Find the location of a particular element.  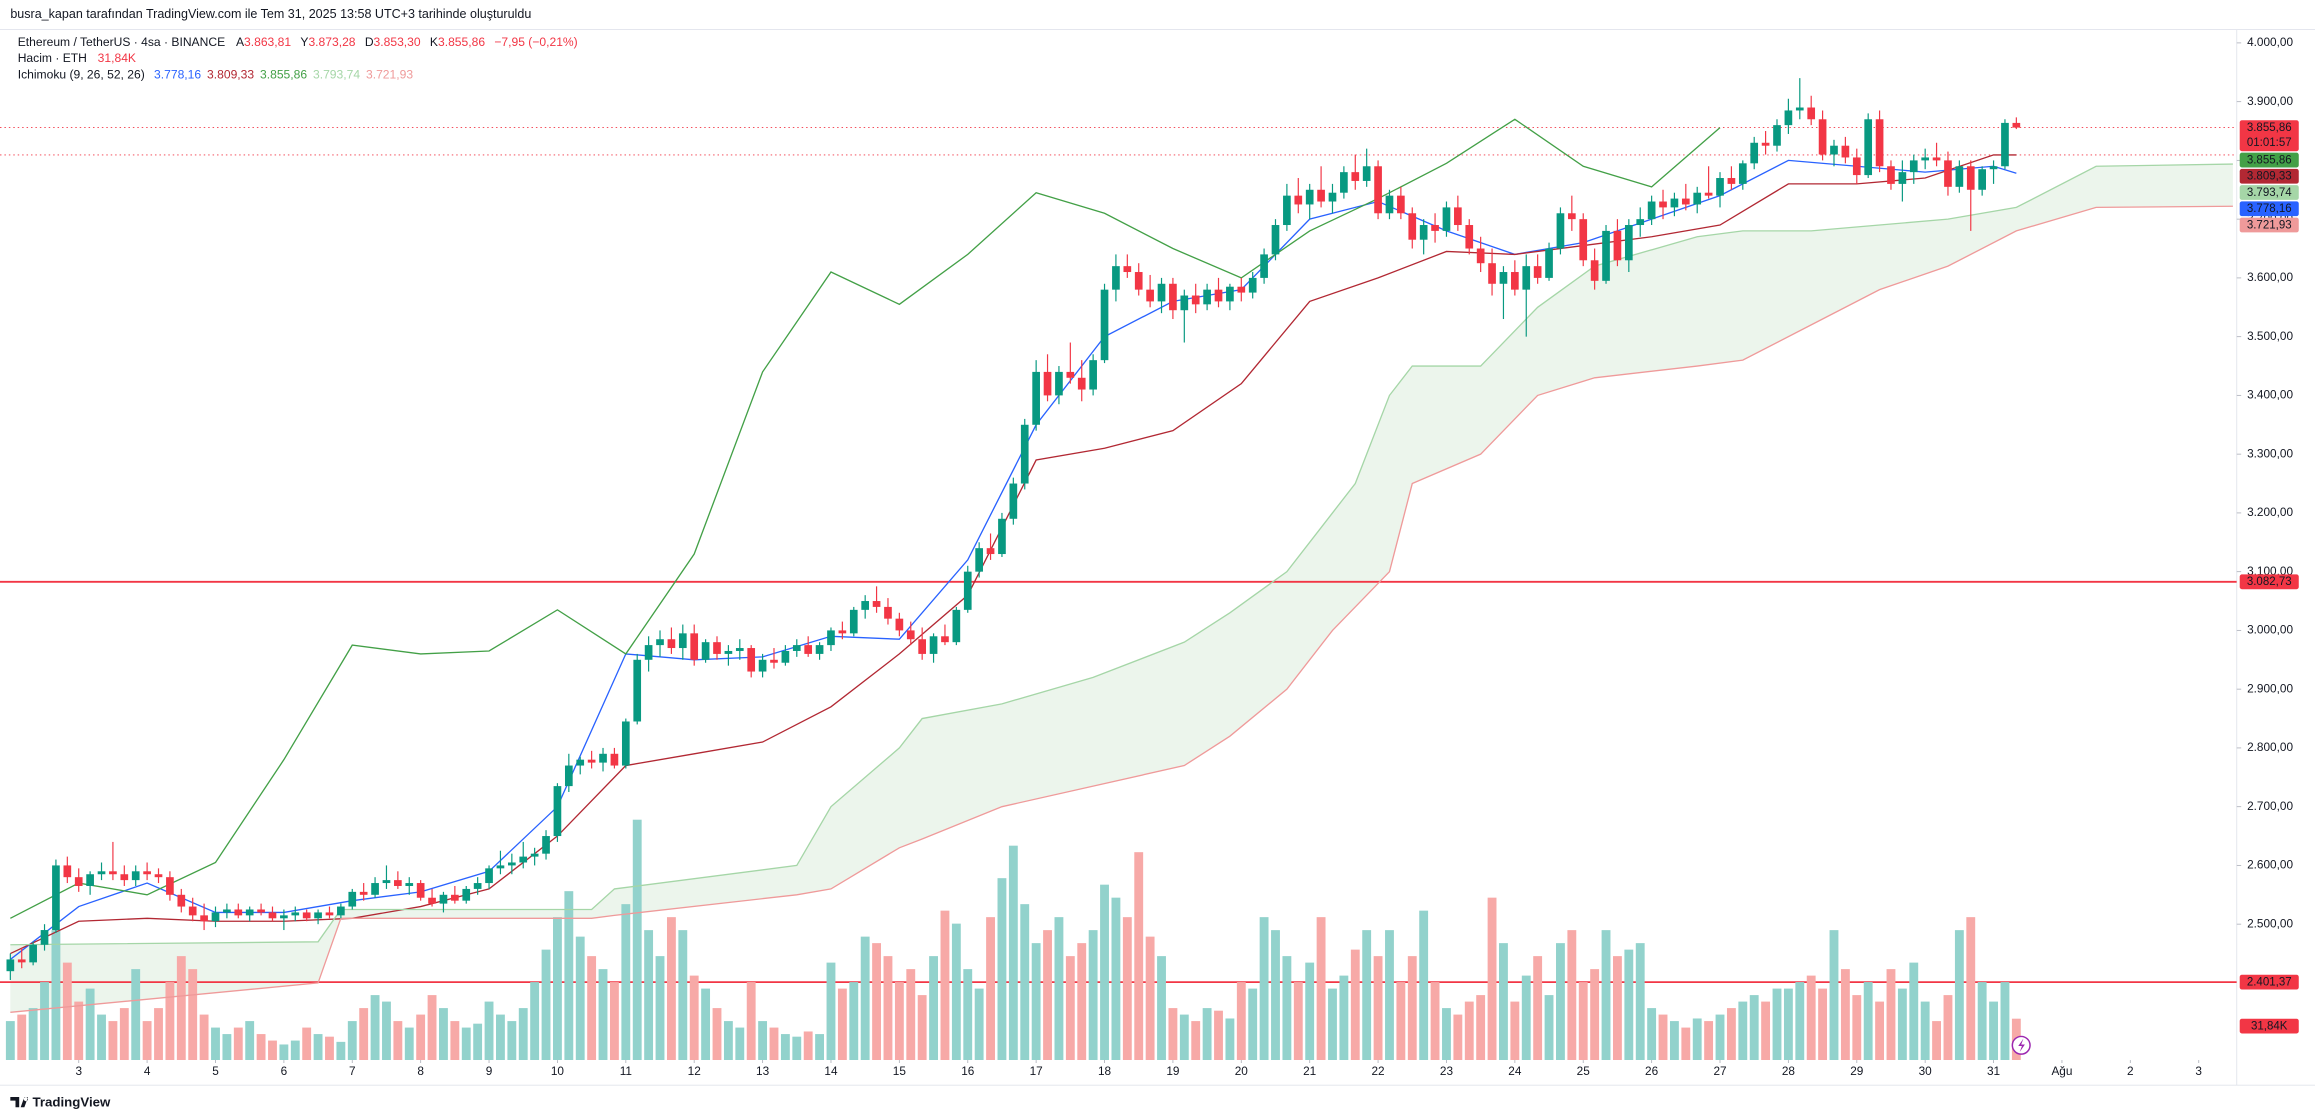

x-tick-label: 11 is located at coordinates (626, 1071).